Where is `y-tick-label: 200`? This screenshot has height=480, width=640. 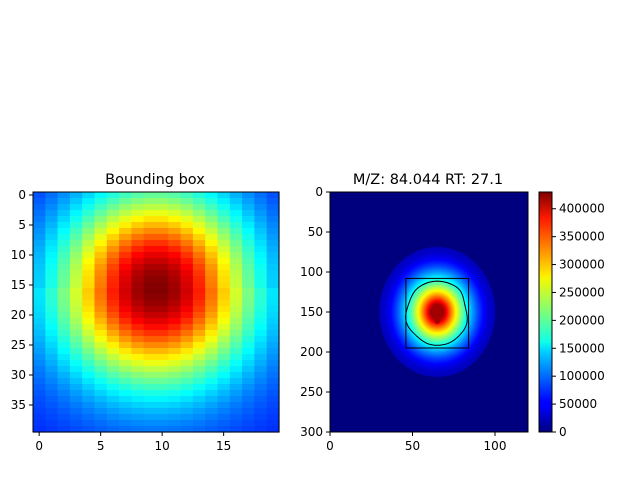
y-tick-label: 200 is located at coordinates (311, 352).